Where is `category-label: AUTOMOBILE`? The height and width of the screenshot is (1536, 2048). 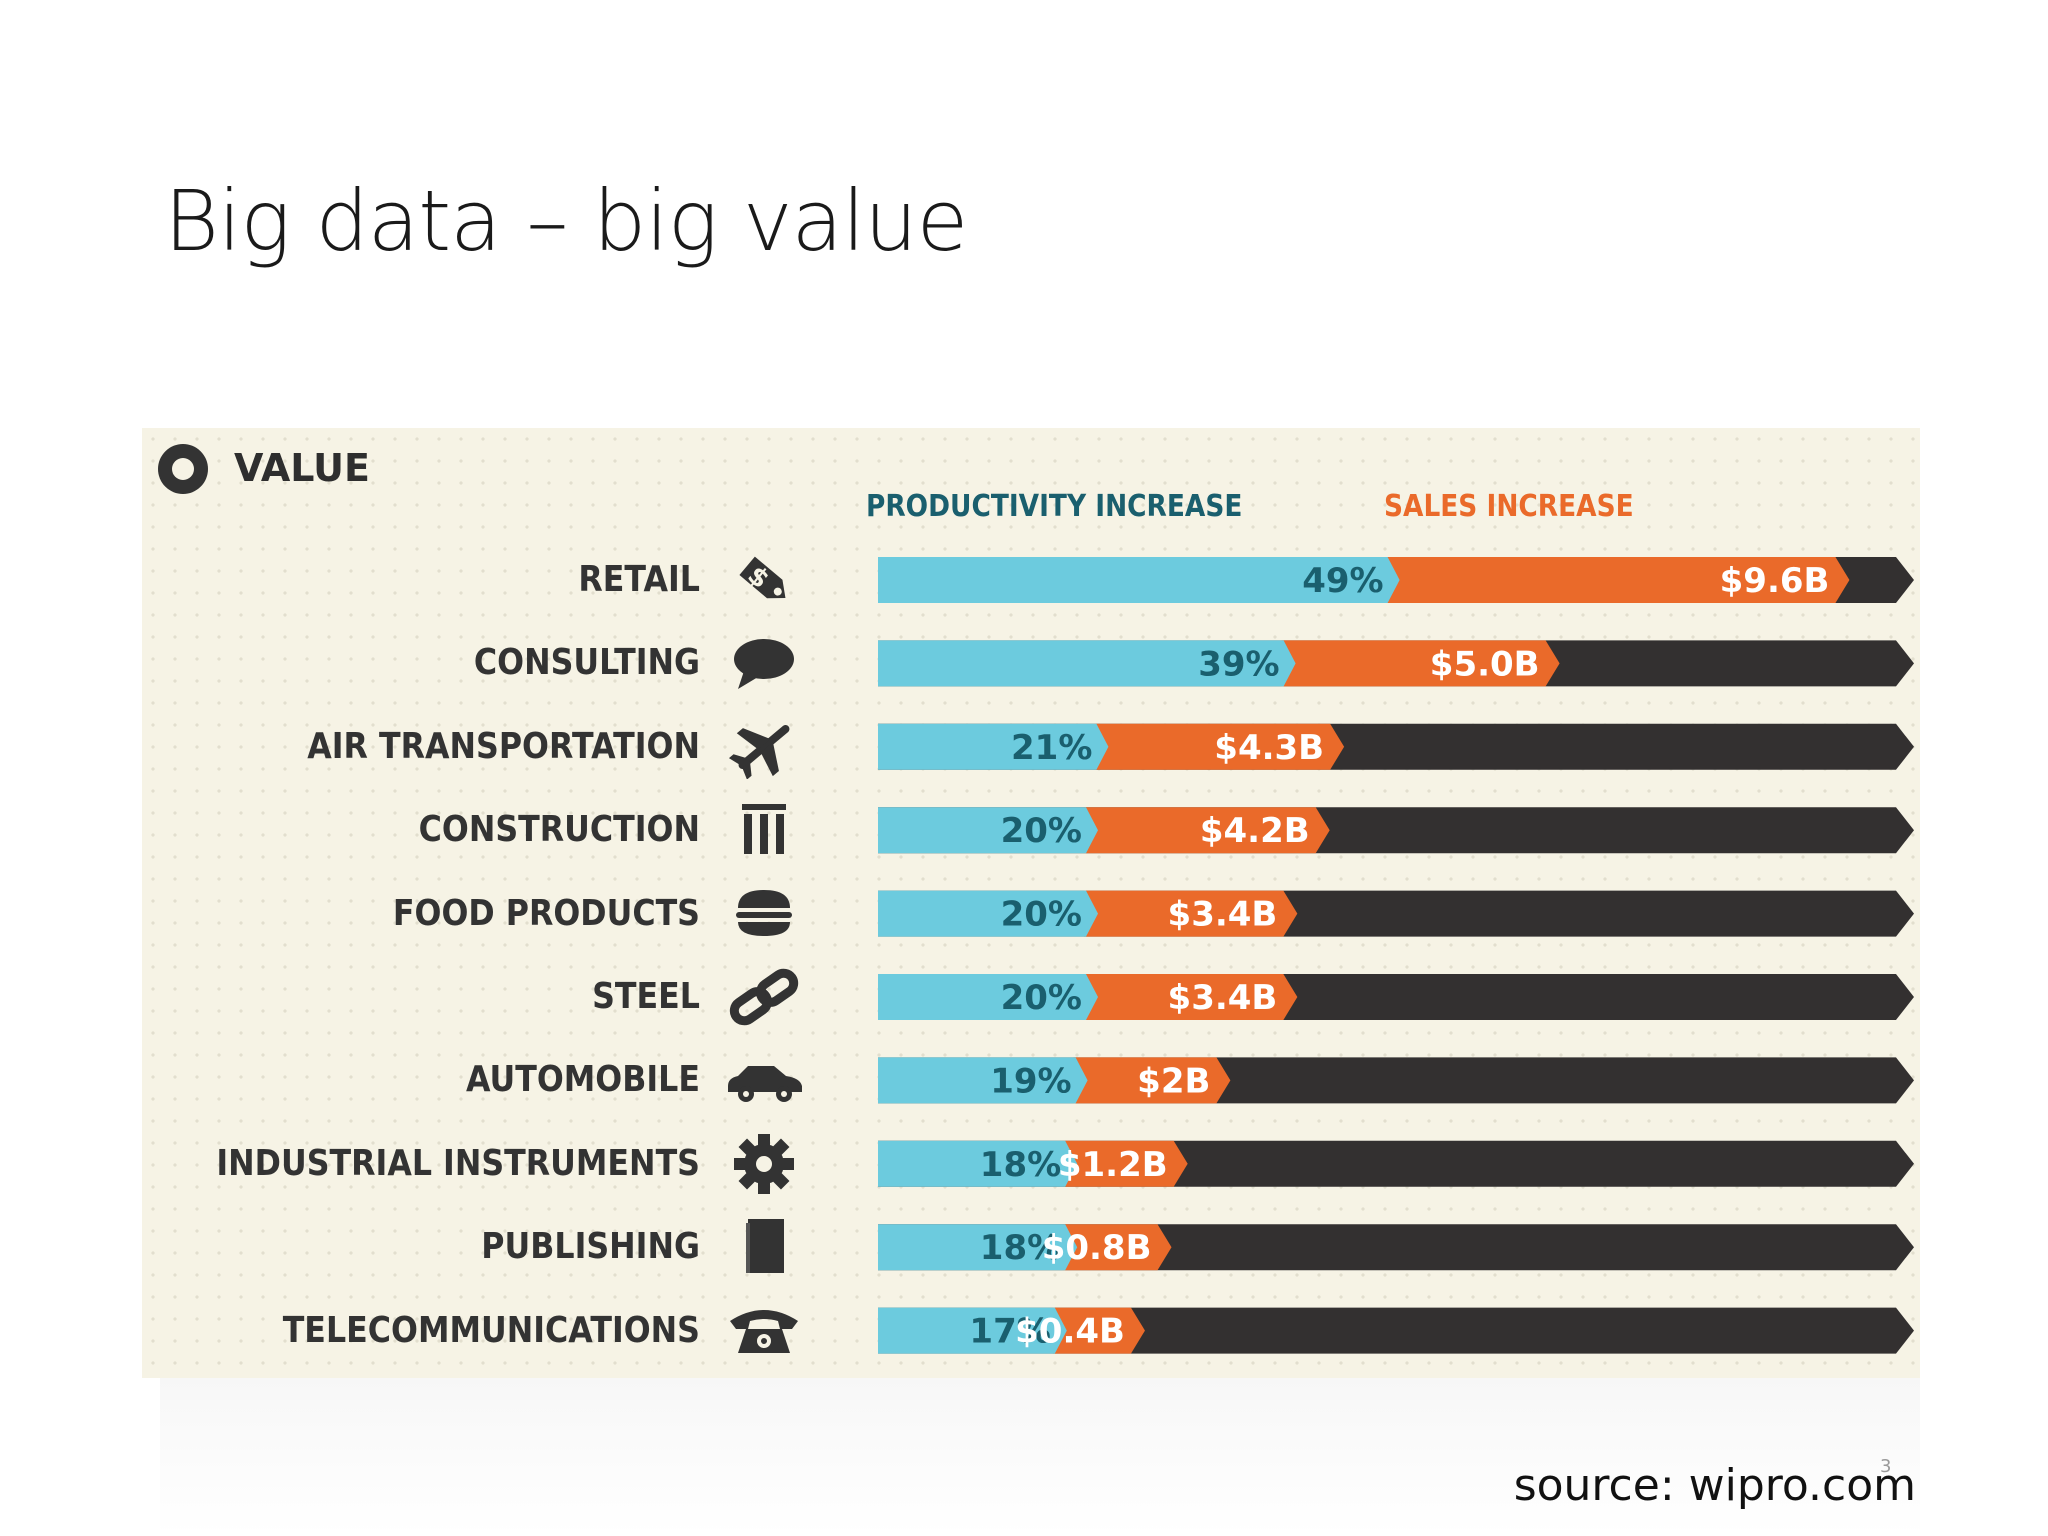 category-label: AUTOMOBILE is located at coordinates (582, 1080).